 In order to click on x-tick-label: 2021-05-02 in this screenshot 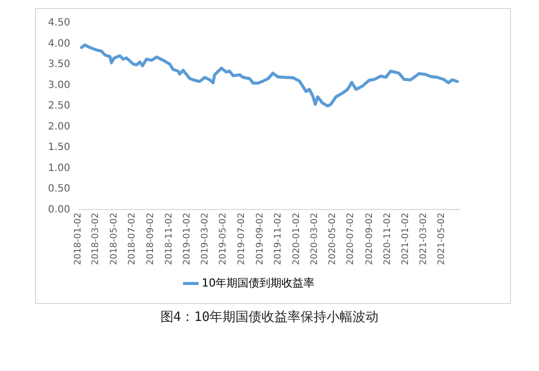, I will do `click(442, 239)`.